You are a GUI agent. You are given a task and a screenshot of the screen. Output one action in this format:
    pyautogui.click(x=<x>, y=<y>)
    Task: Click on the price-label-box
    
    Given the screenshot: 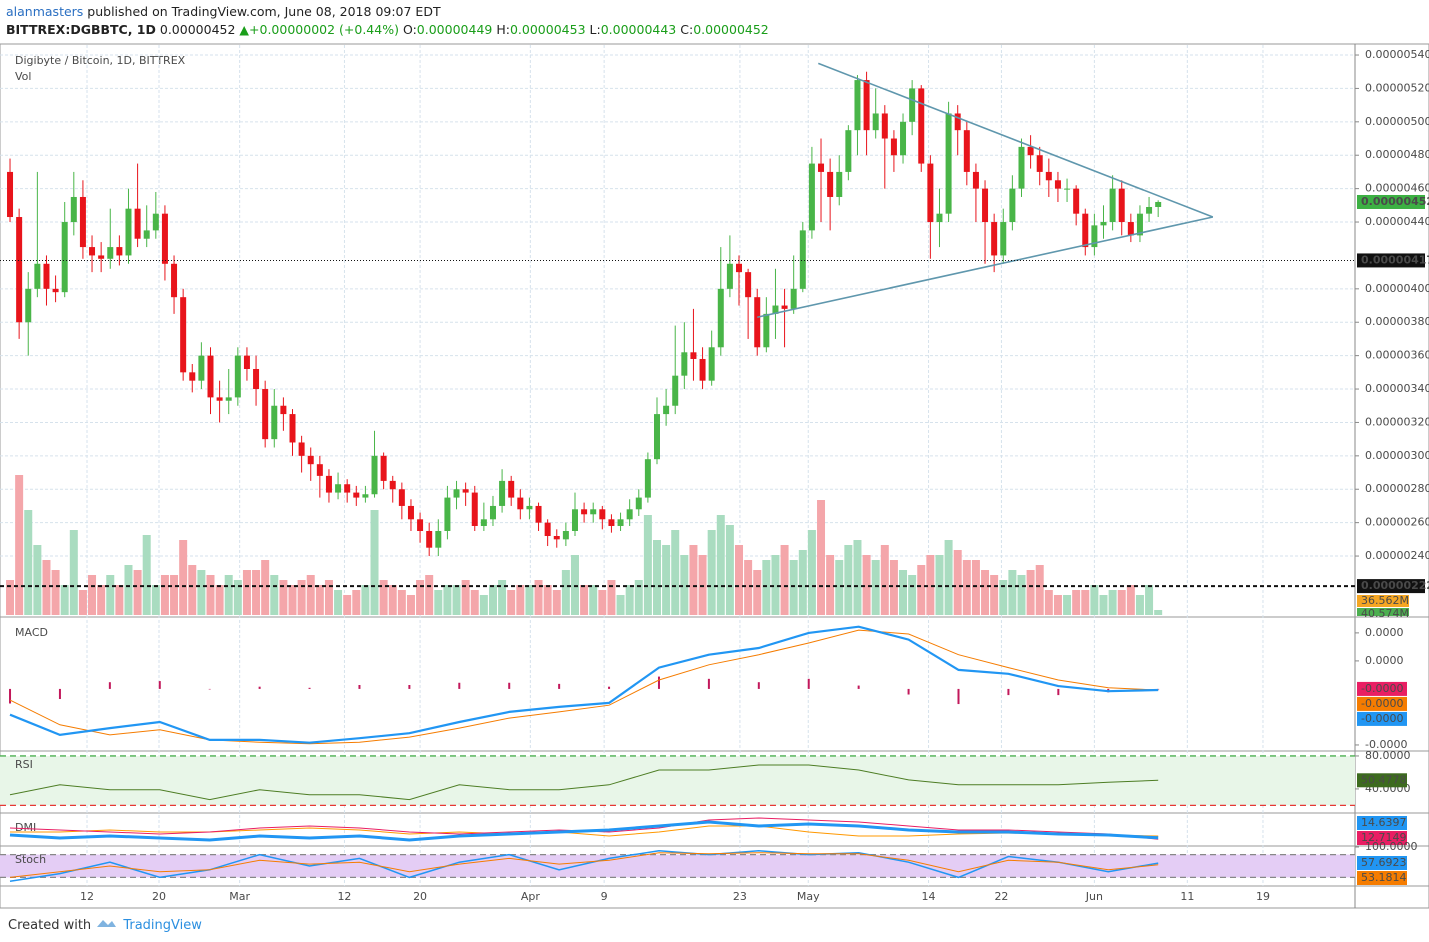 What is the action you would take?
    pyautogui.click(x=1391, y=260)
    